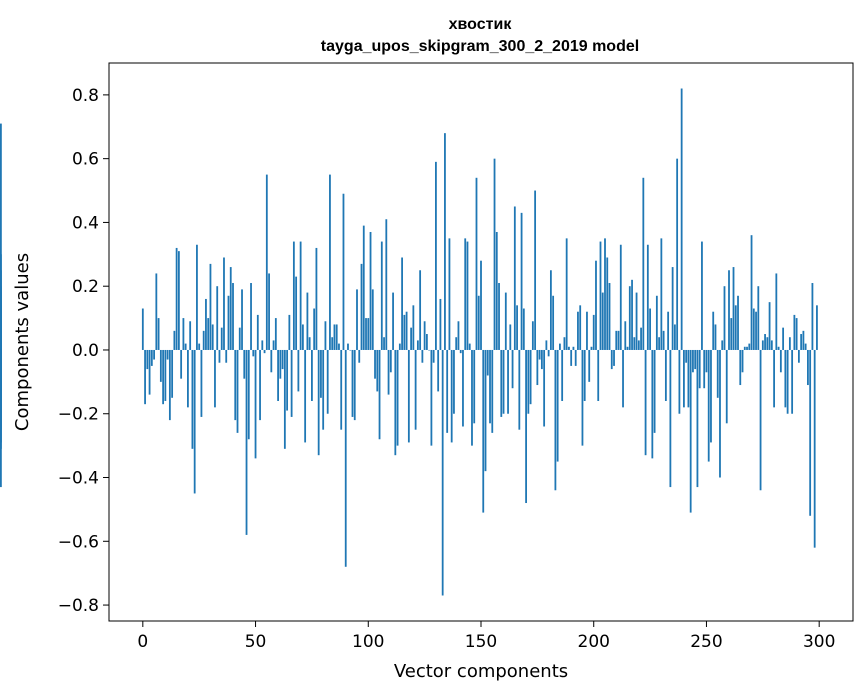  What do you see at coordinates (1, 236) in the screenshot?
I see `bar-undefined` at bounding box center [1, 236].